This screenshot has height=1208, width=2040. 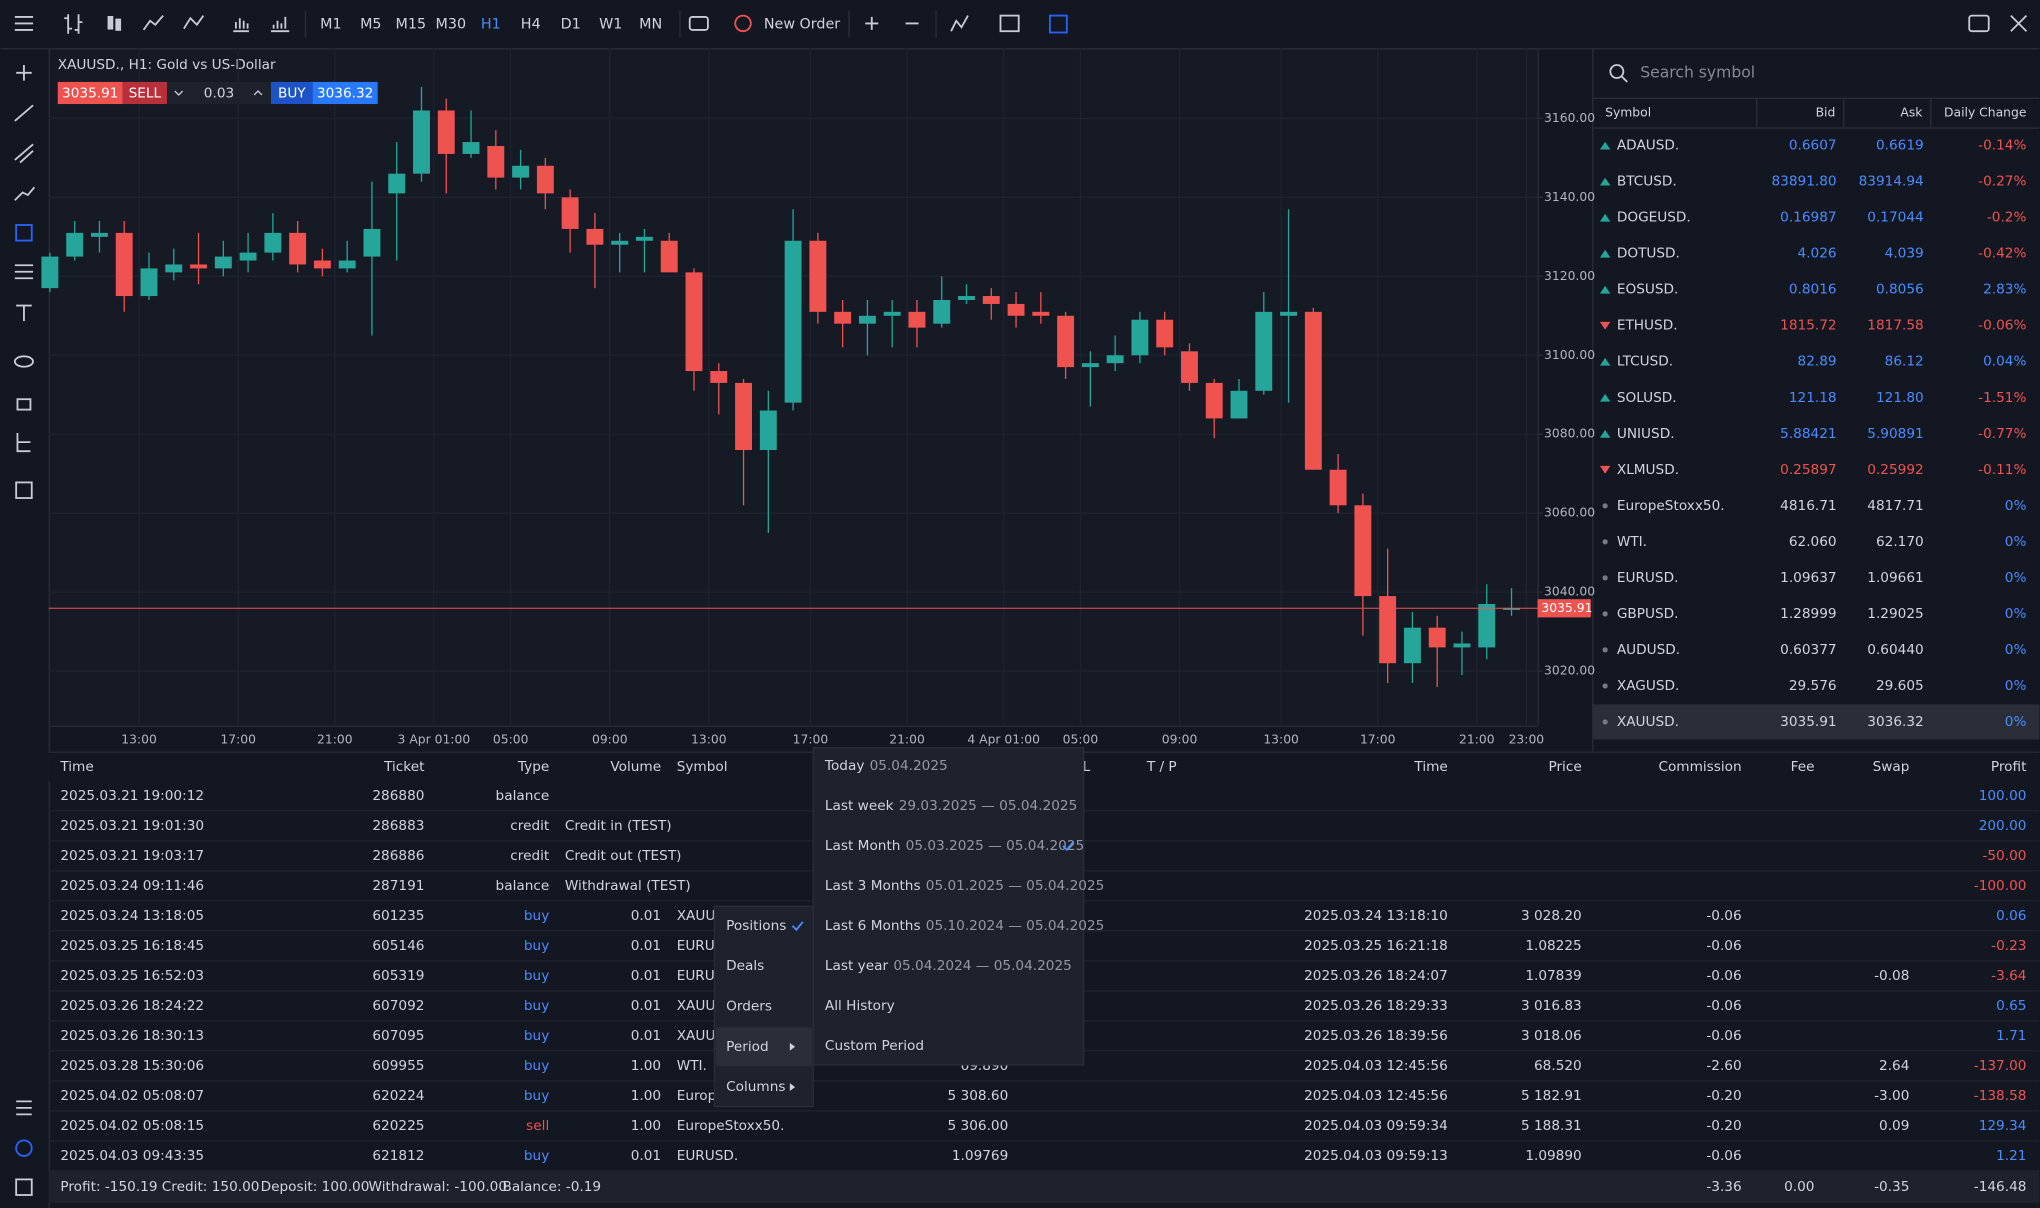 I want to click on timeframe-button: W1, so click(x=610, y=25).